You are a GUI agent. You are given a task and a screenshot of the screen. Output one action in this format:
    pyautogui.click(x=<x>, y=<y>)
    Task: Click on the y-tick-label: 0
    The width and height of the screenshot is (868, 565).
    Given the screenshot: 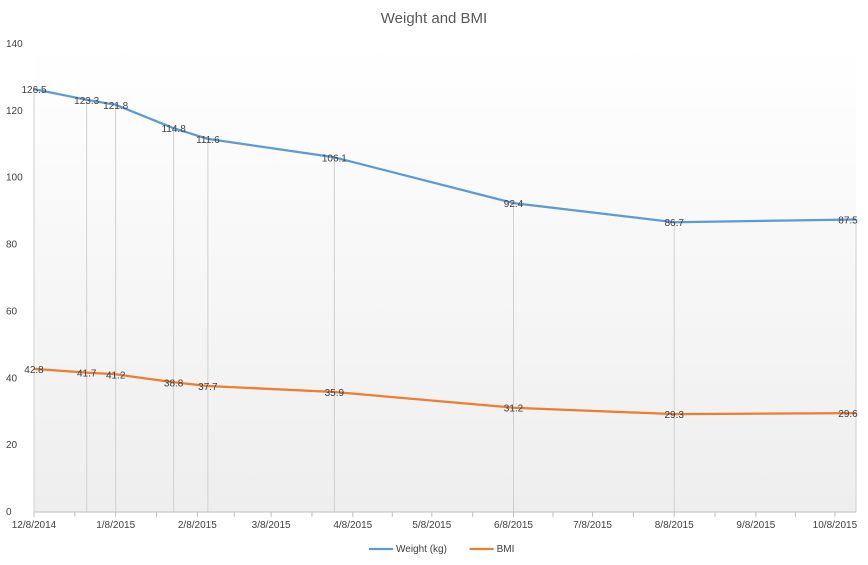 What is the action you would take?
    pyautogui.click(x=9, y=512)
    